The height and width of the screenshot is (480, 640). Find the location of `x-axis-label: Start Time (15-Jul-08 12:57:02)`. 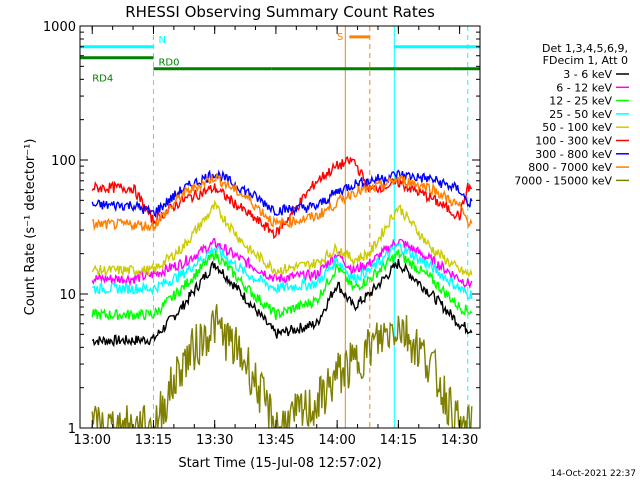

x-axis-label: Start Time (15-Jul-08 12:57:02) is located at coordinates (279, 463).